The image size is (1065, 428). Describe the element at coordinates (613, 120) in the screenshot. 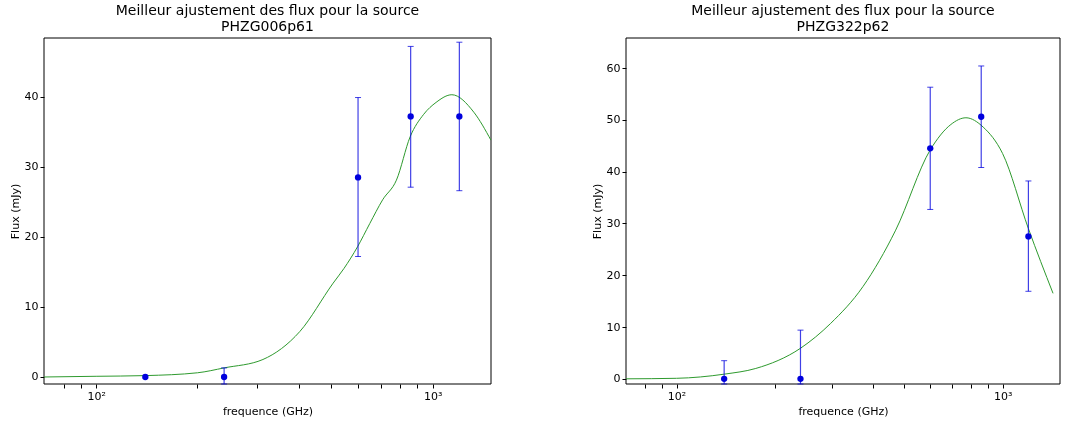

I see `y-tick-label: 50` at that location.